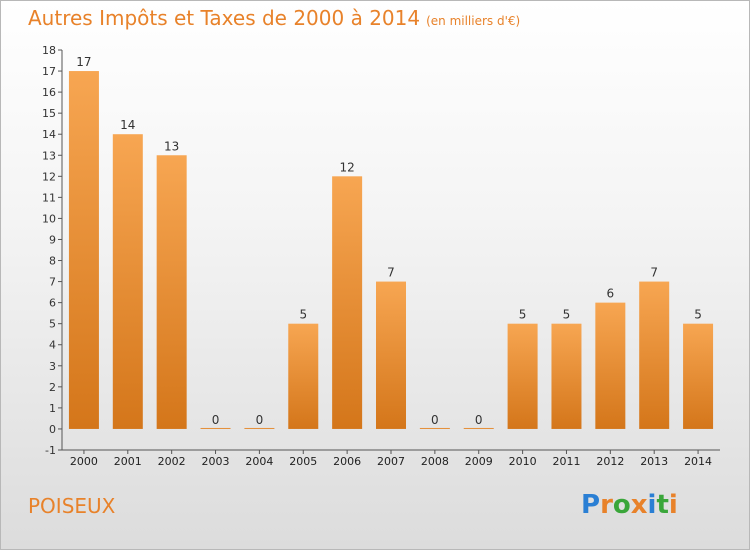  Describe the element at coordinates (611, 294) in the screenshot. I see `data-label: 6` at that location.